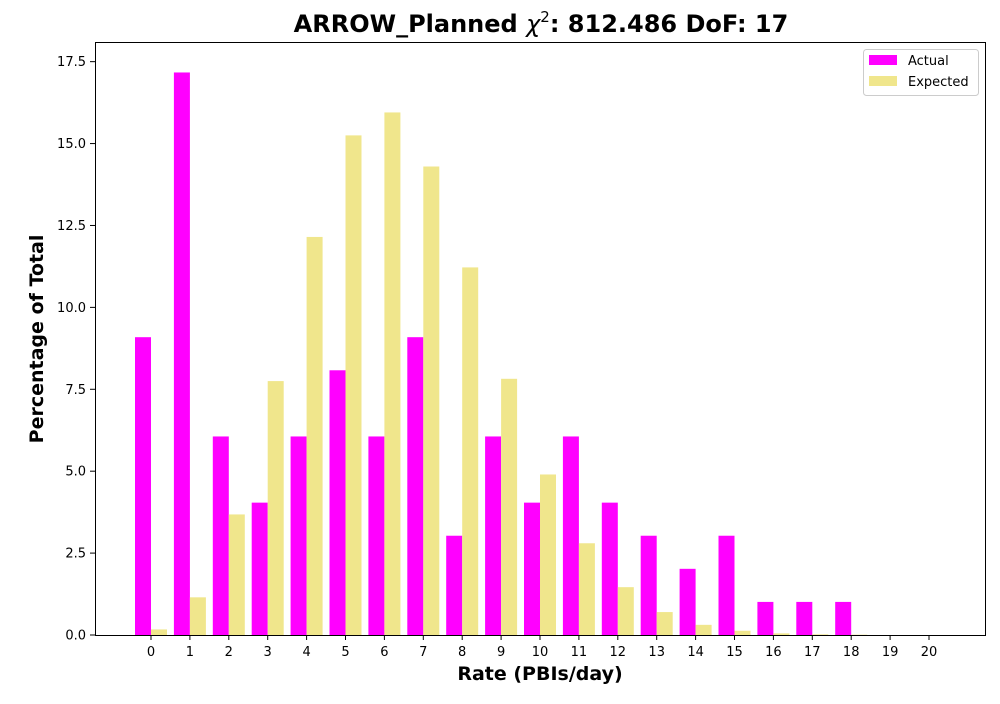 This screenshot has width=1000, height=704. What do you see at coordinates (545, 17) in the screenshot?
I see `title-exponent: 2` at bounding box center [545, 17].